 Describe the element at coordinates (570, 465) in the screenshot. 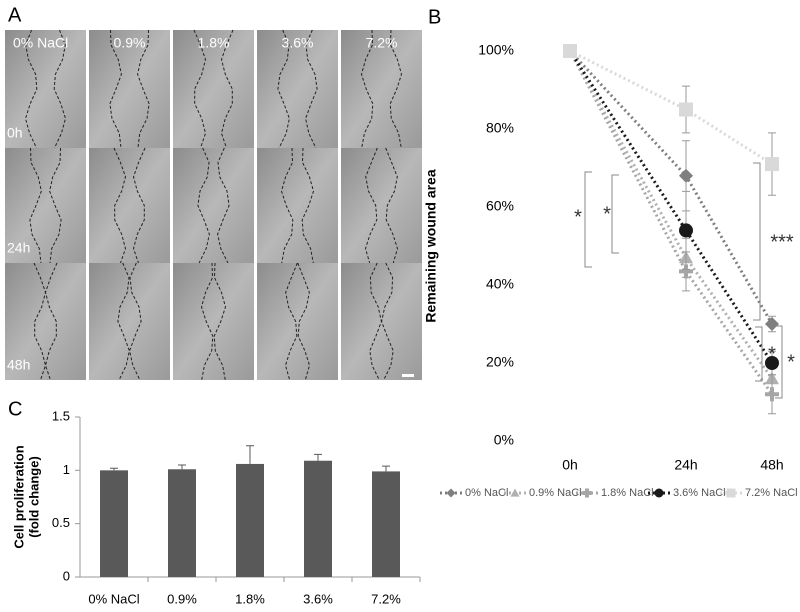

I see `x-tick-label: 0h` at that location.